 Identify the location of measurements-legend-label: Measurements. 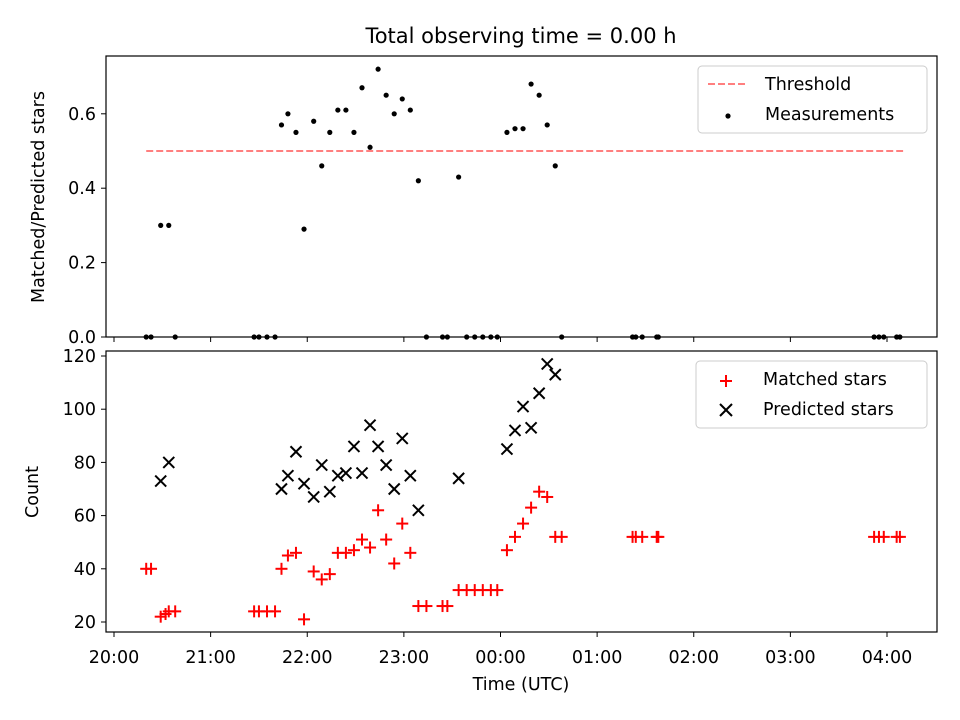
(829, 115).